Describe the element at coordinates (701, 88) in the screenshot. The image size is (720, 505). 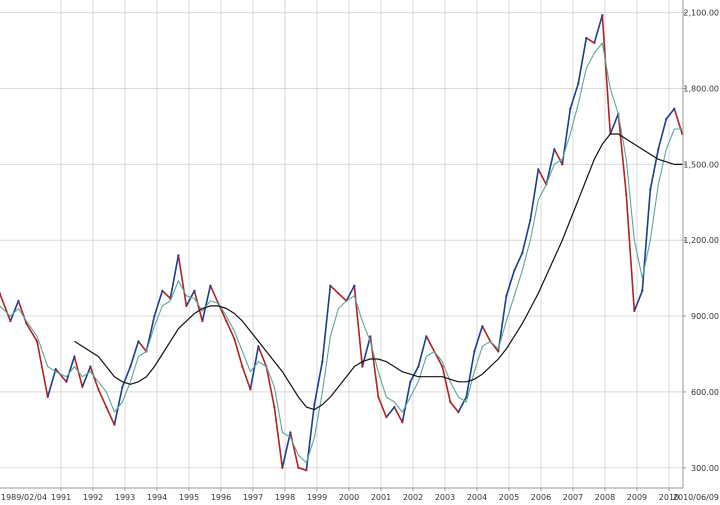
I see `y-tick-label: 1,800.00` at that location.